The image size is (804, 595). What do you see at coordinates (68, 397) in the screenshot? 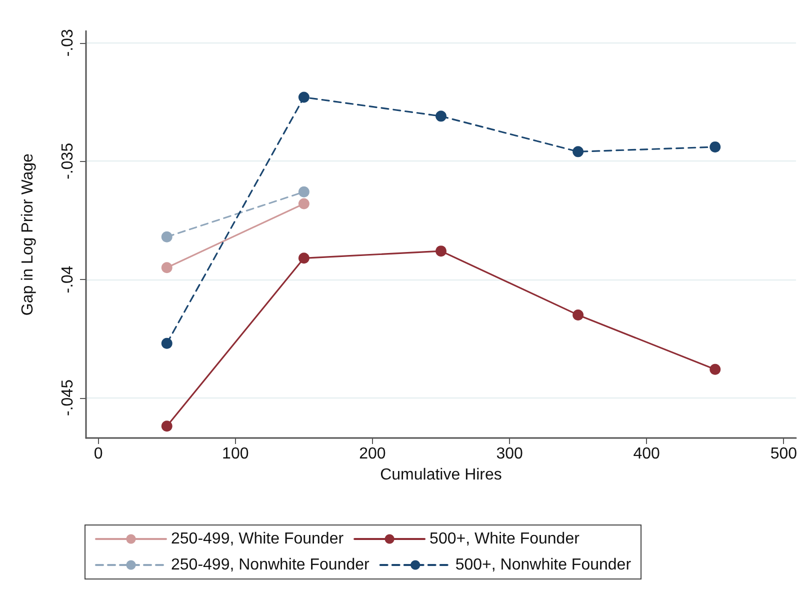
I see `y-tick-label: -.045` at bounding box center [68, 397].